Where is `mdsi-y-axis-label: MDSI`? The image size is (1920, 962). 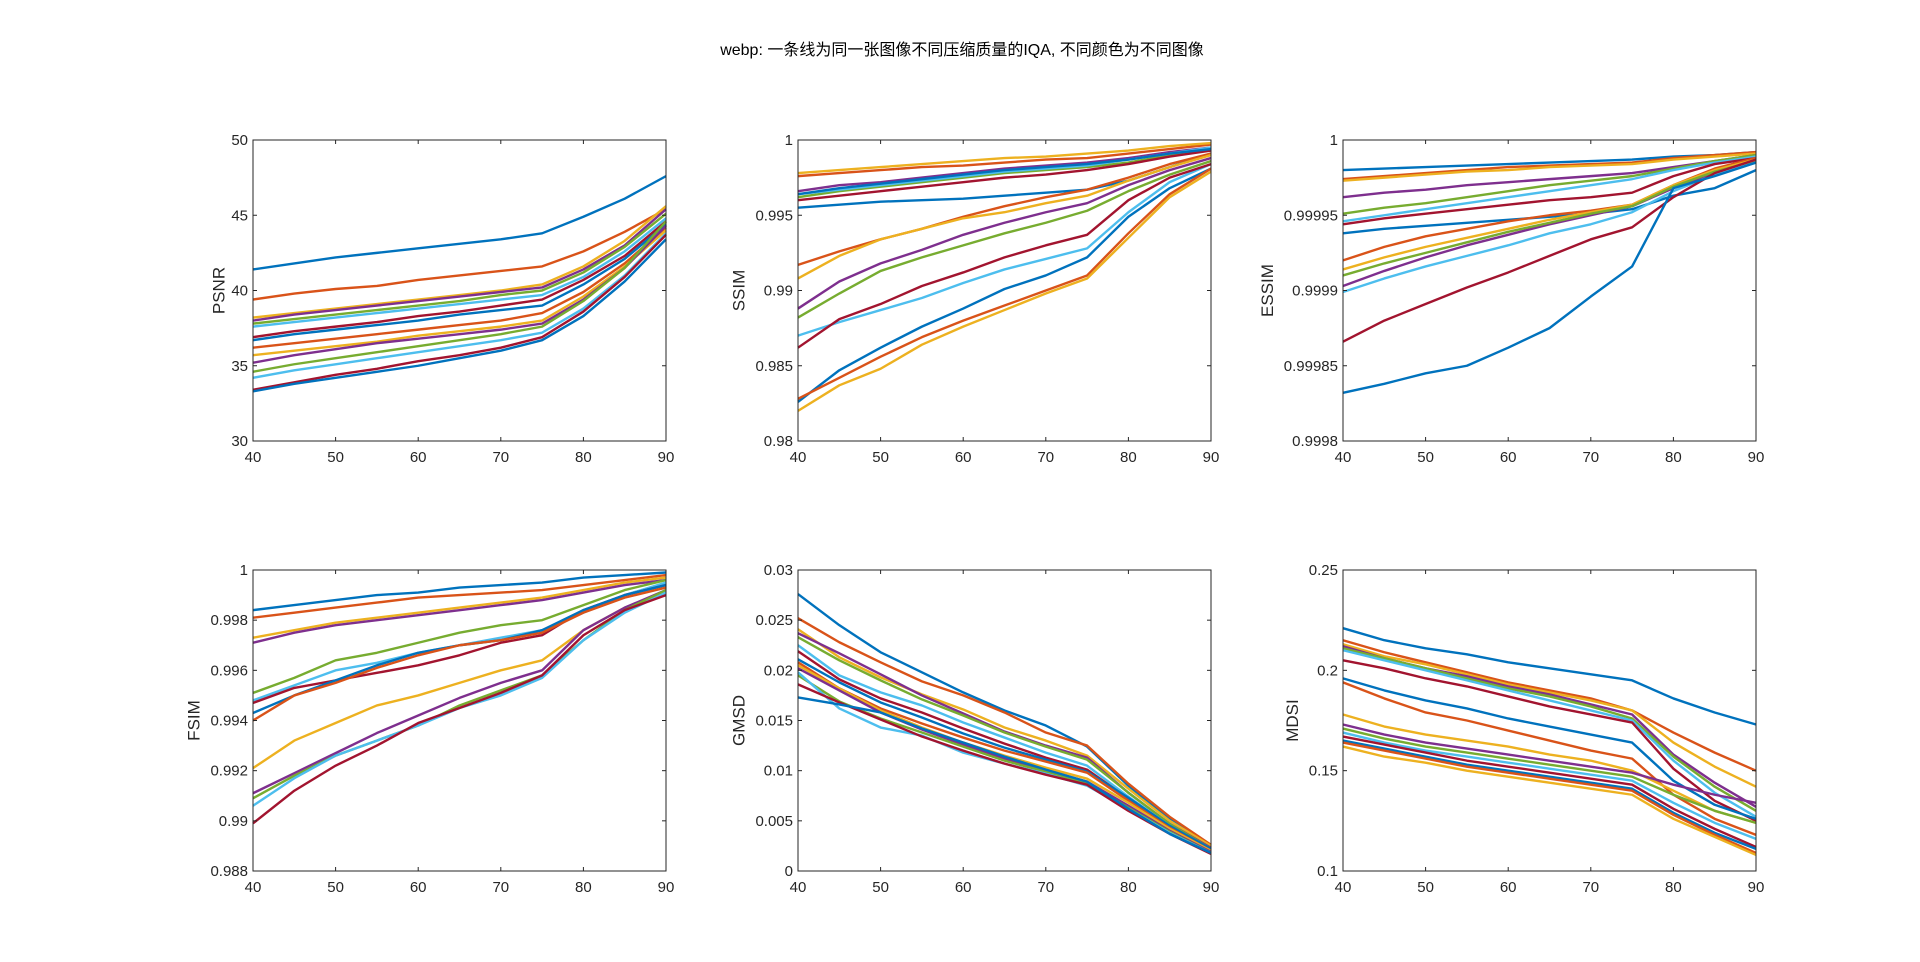
mdsi-y-axis-label: MDSI is located at coordinates (1292, 720).